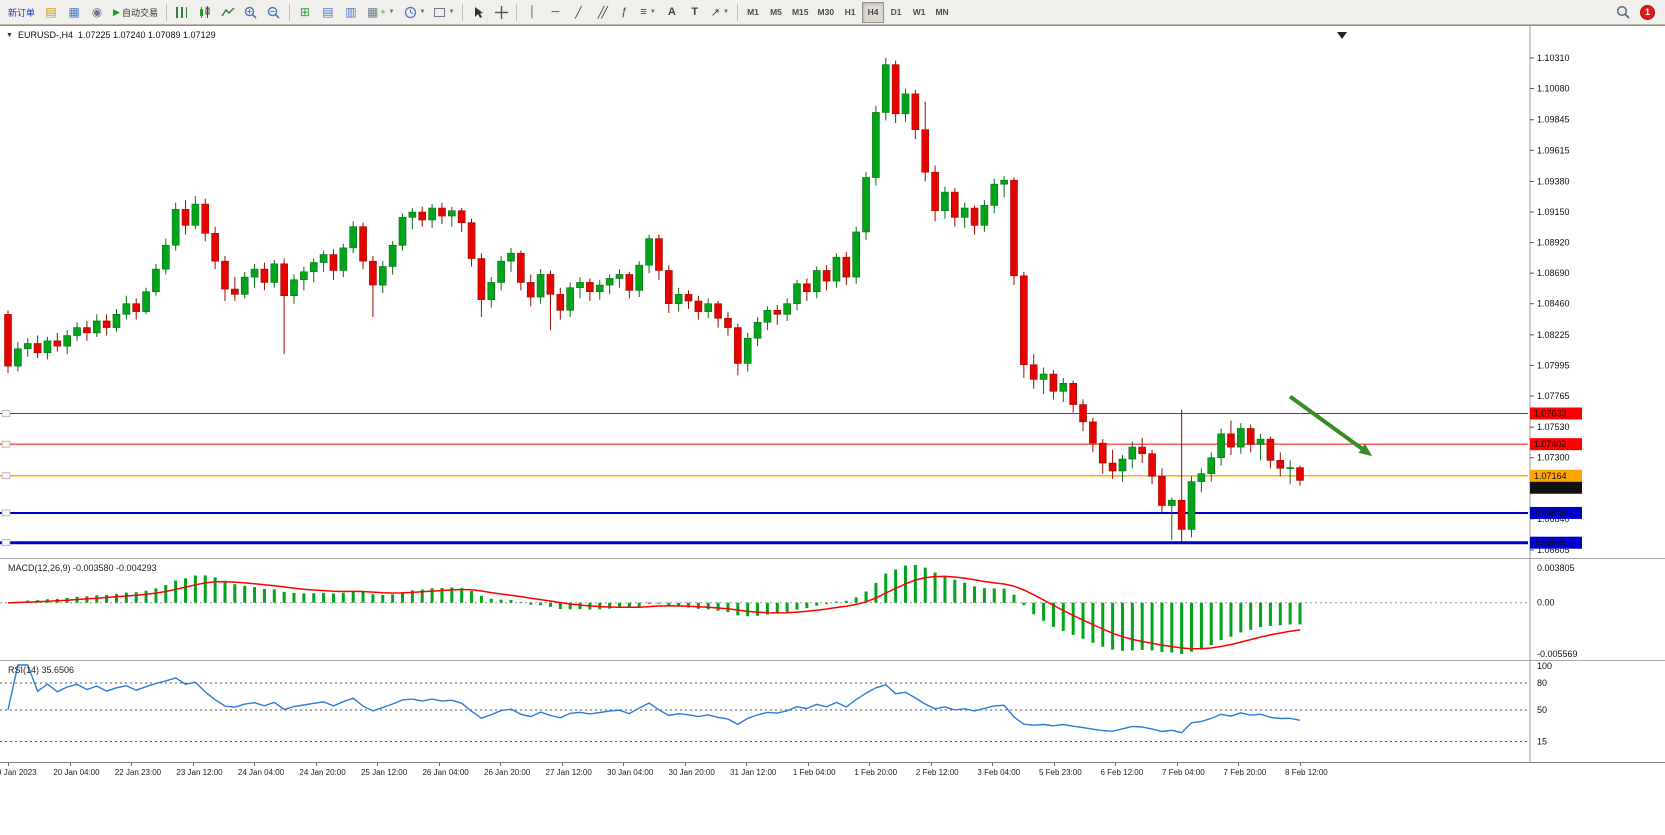 This screenshot has width=1665, height=835. What do you see at coordinates (415, 12) in the screenshot?
I see `period-button: ▼` at bounding box center [415, 12].